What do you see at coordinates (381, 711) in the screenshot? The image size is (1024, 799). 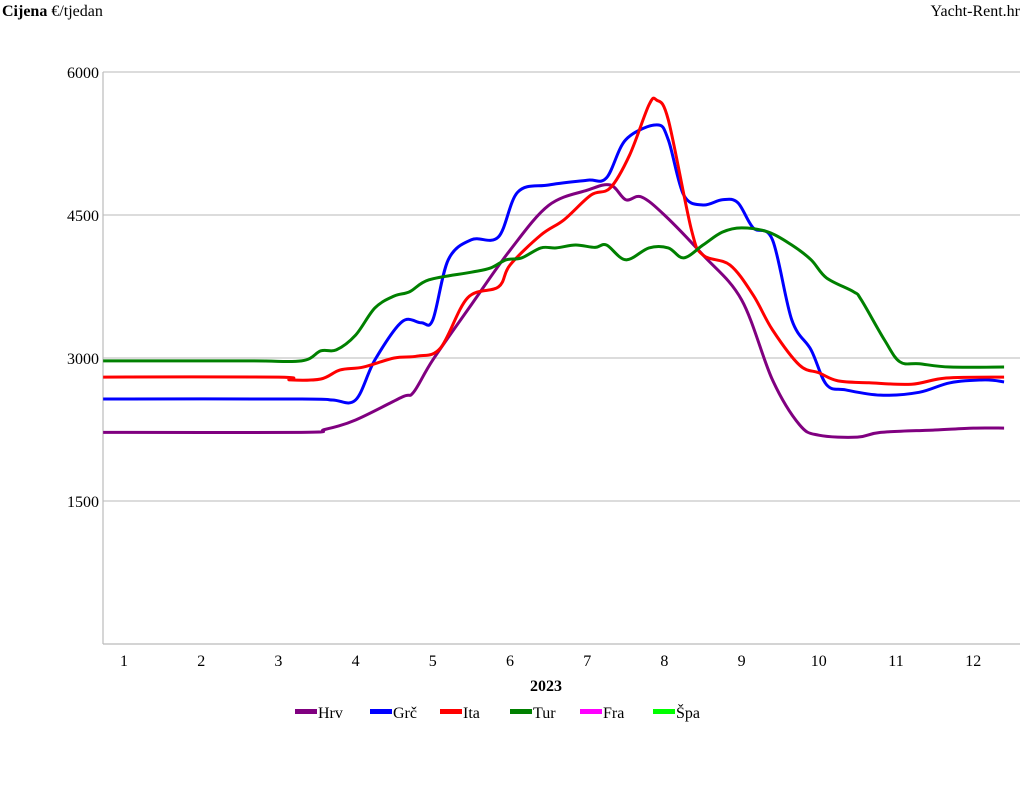 I see `legend-swatch-Grč` at bounding box center [381, 711].